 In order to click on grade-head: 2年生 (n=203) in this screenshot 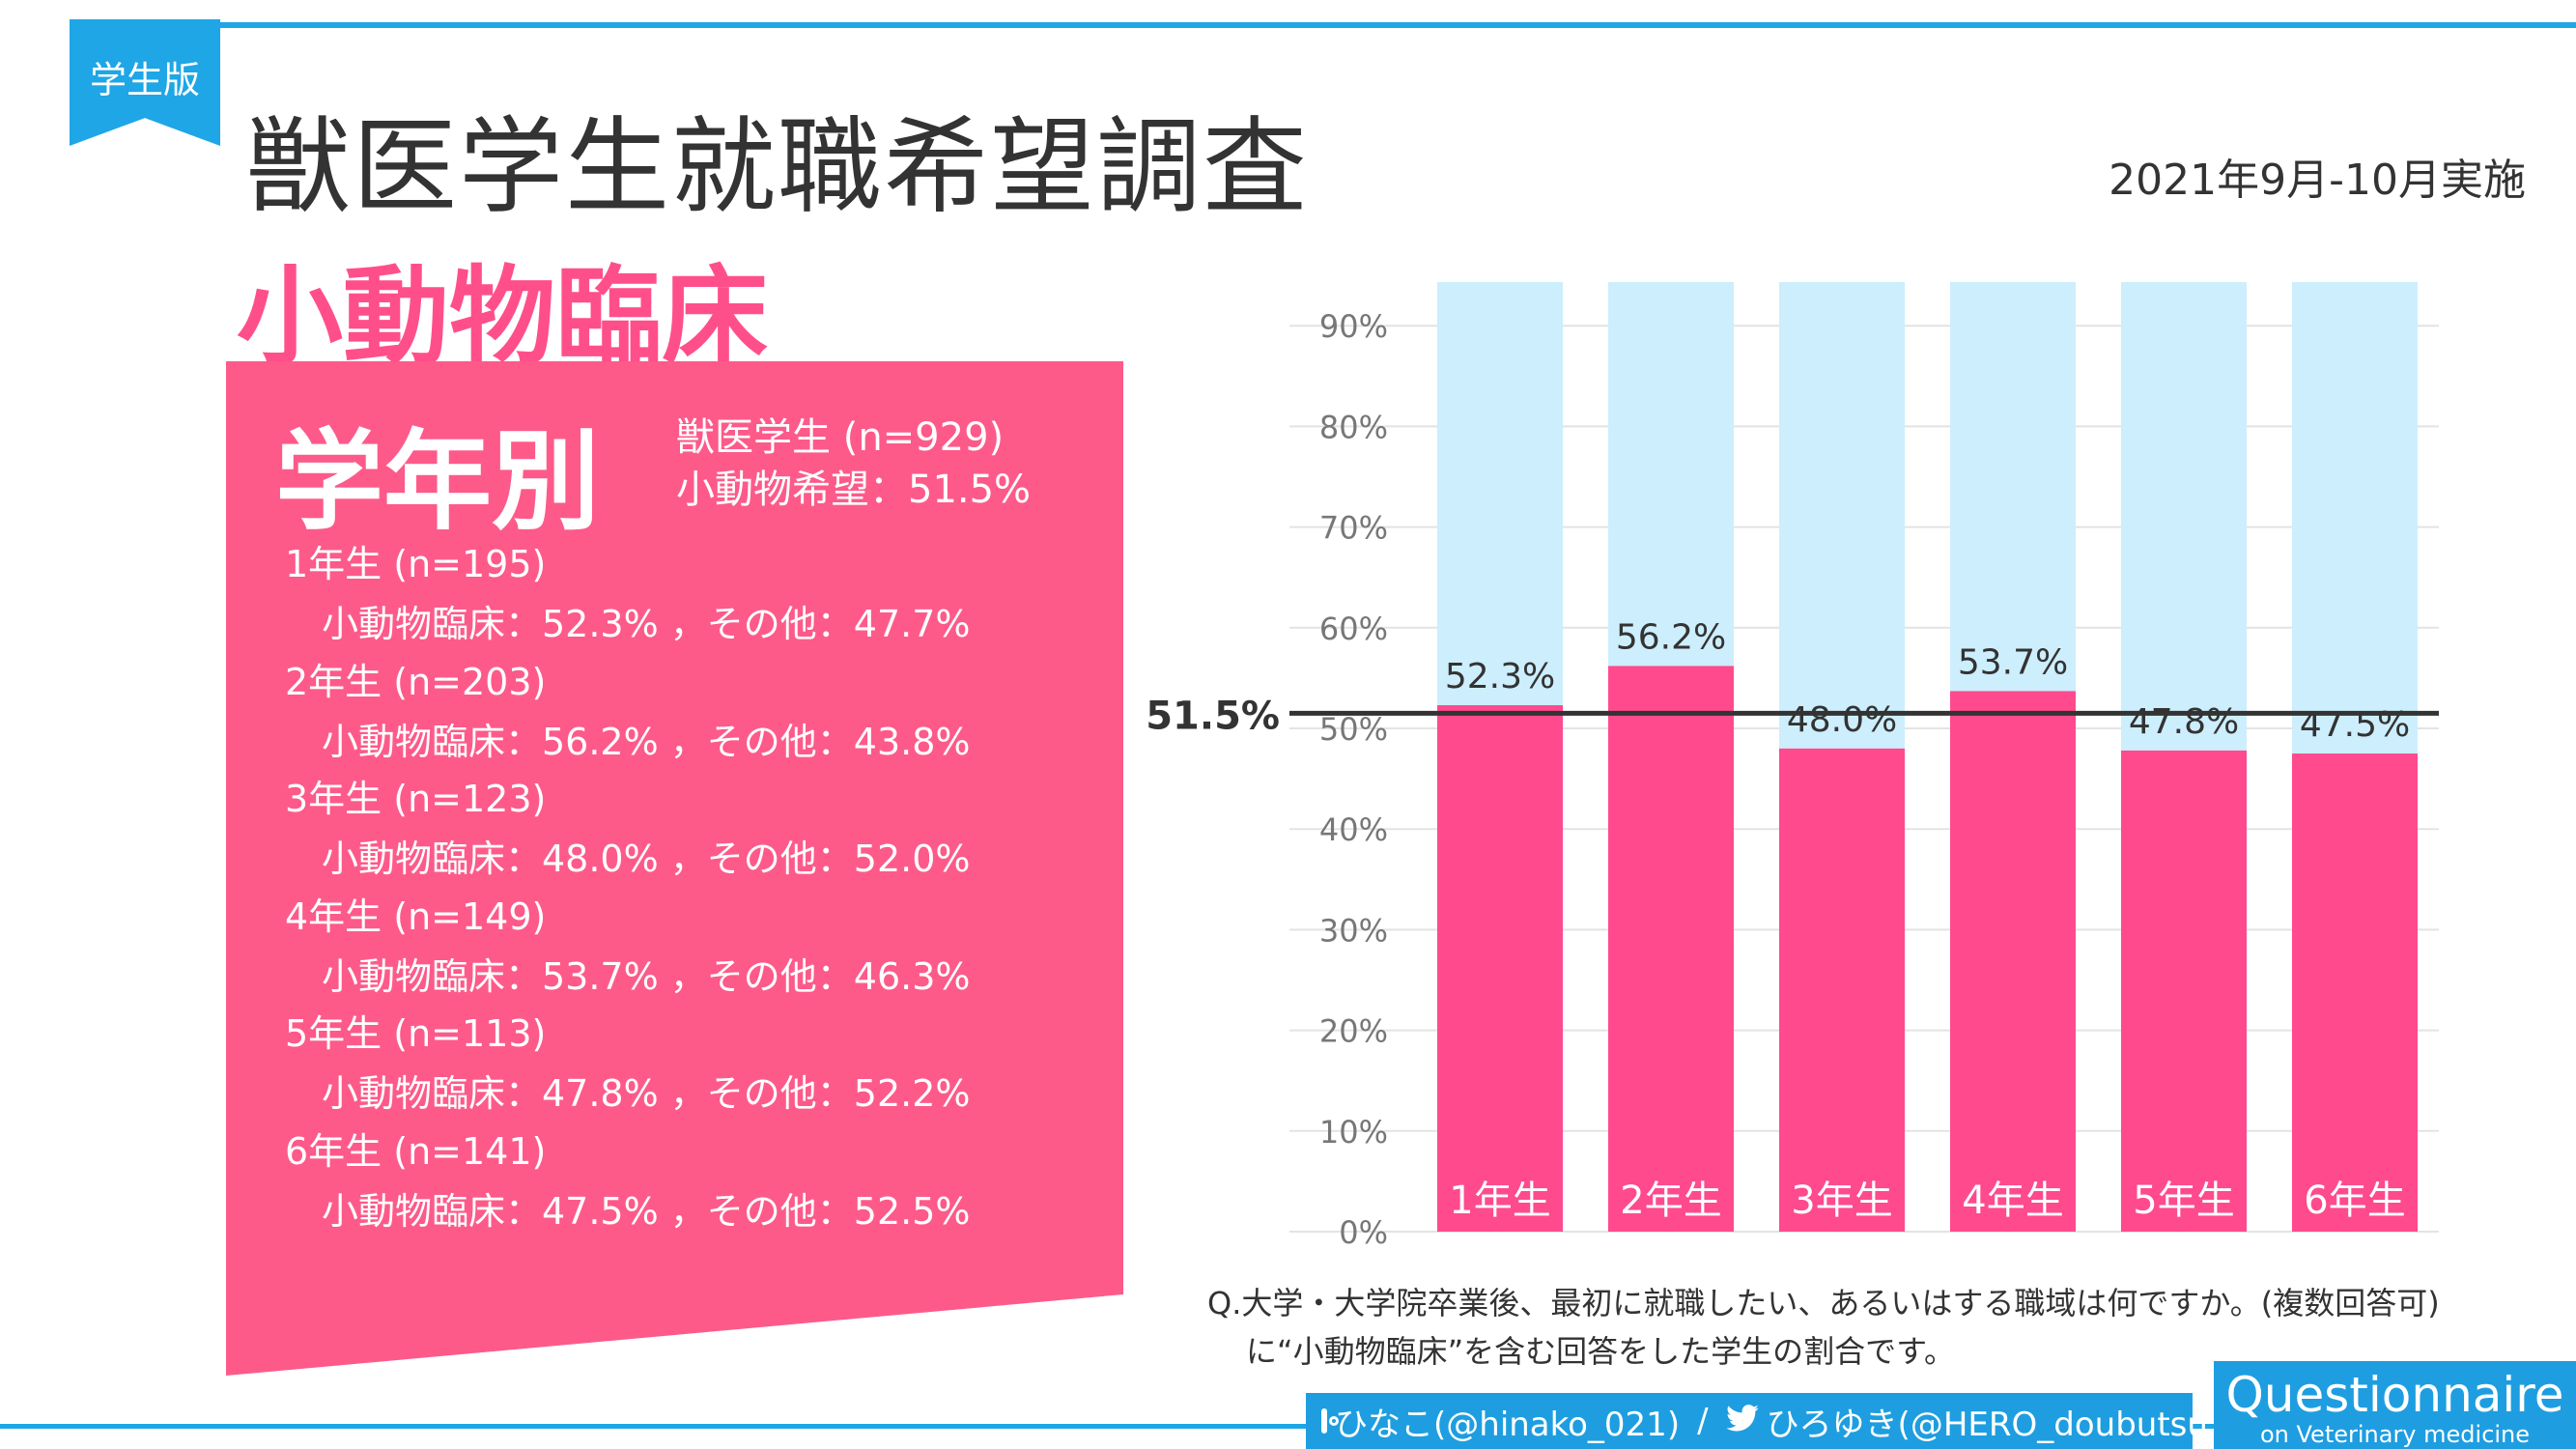, I will do `click(416, 681)`.